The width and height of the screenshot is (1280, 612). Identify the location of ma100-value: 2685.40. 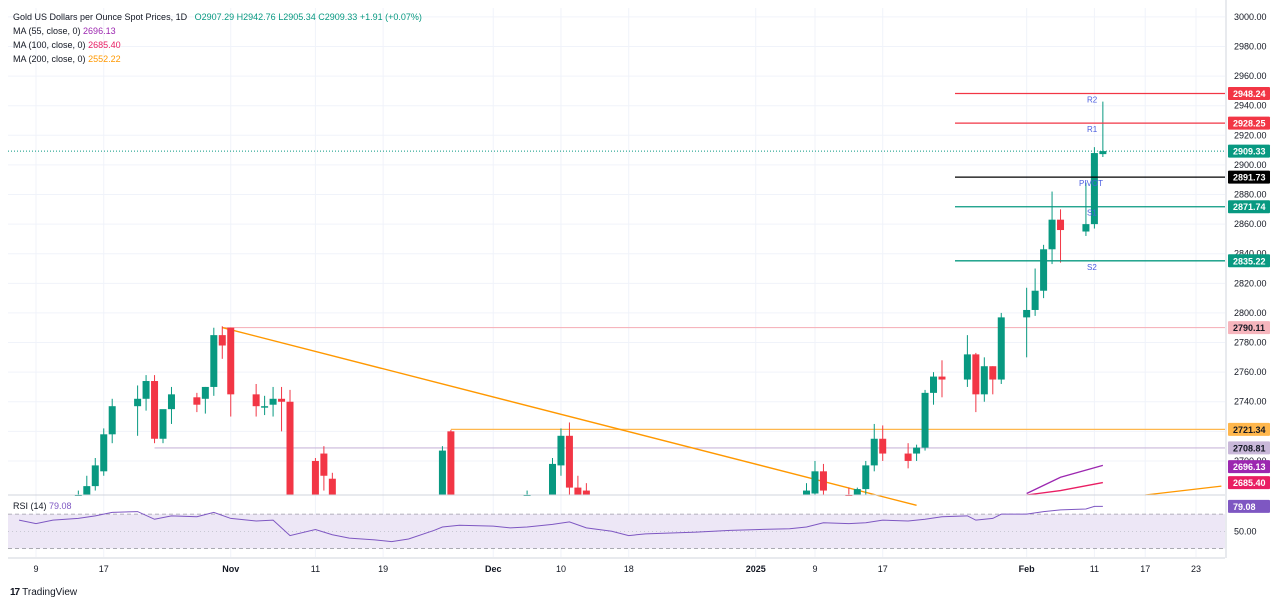
(104, 45).